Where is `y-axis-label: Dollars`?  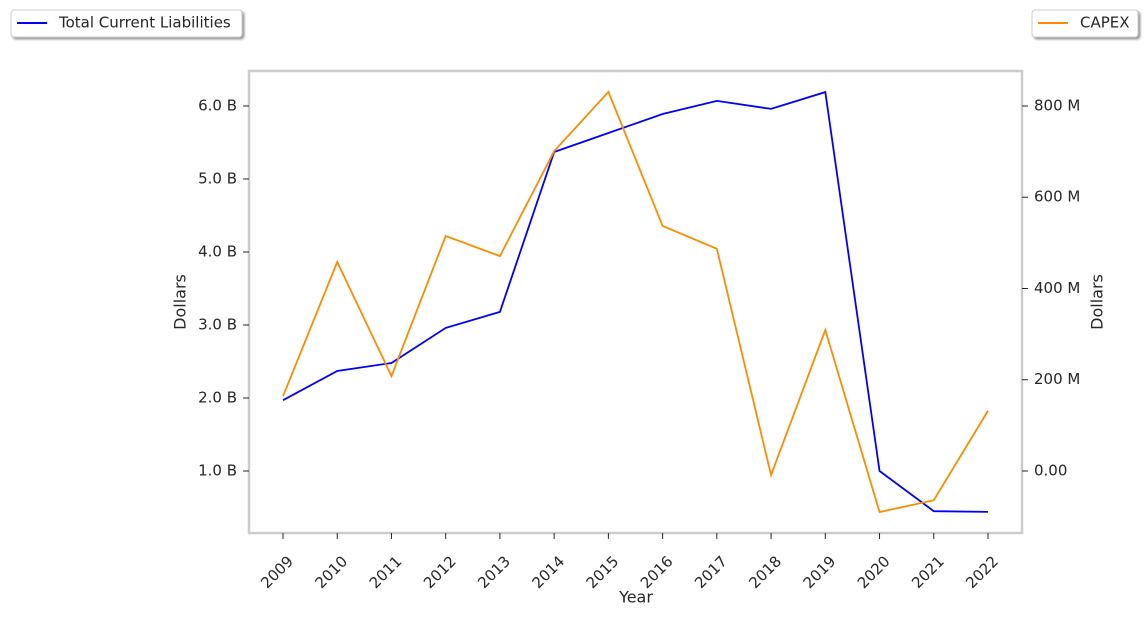 y-axis-label: Dollars is located at coordinates (180, 302).